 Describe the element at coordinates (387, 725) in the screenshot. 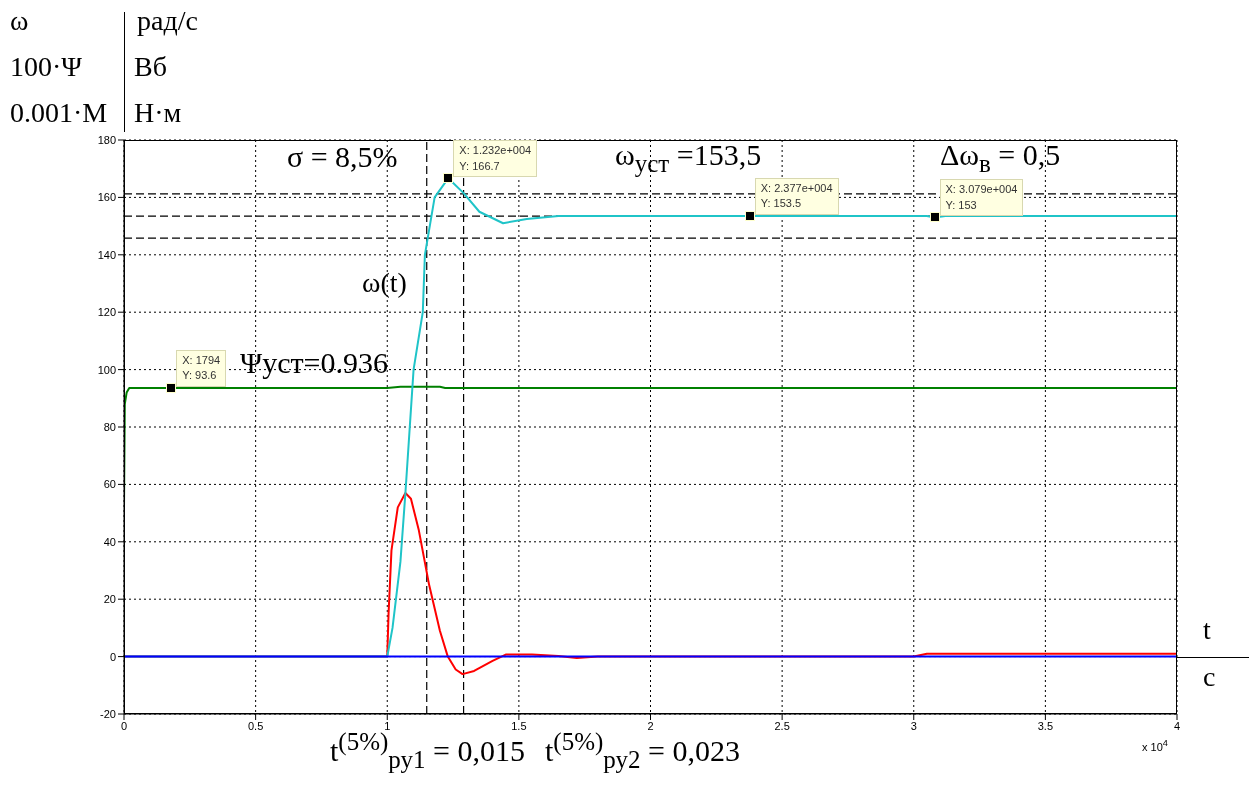

I see `x-tick-label: 1` at that location.